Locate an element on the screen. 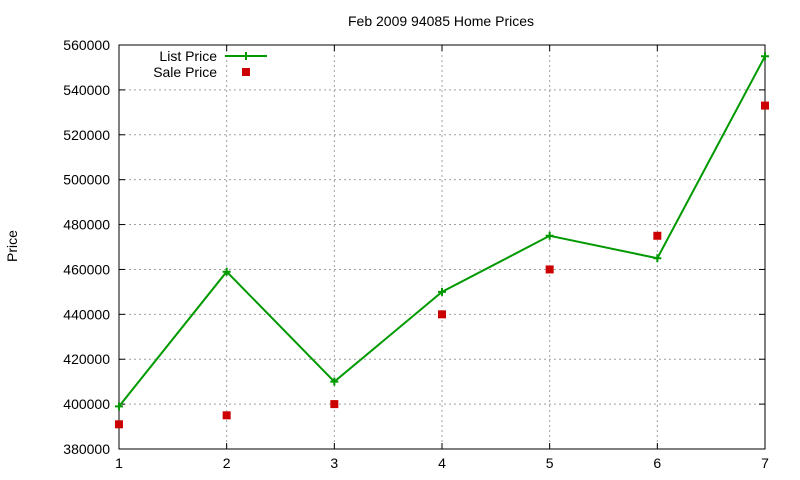 This screenshot has height=480, width=800. x-tick-label: 2 is located at coordinates (227, 463).